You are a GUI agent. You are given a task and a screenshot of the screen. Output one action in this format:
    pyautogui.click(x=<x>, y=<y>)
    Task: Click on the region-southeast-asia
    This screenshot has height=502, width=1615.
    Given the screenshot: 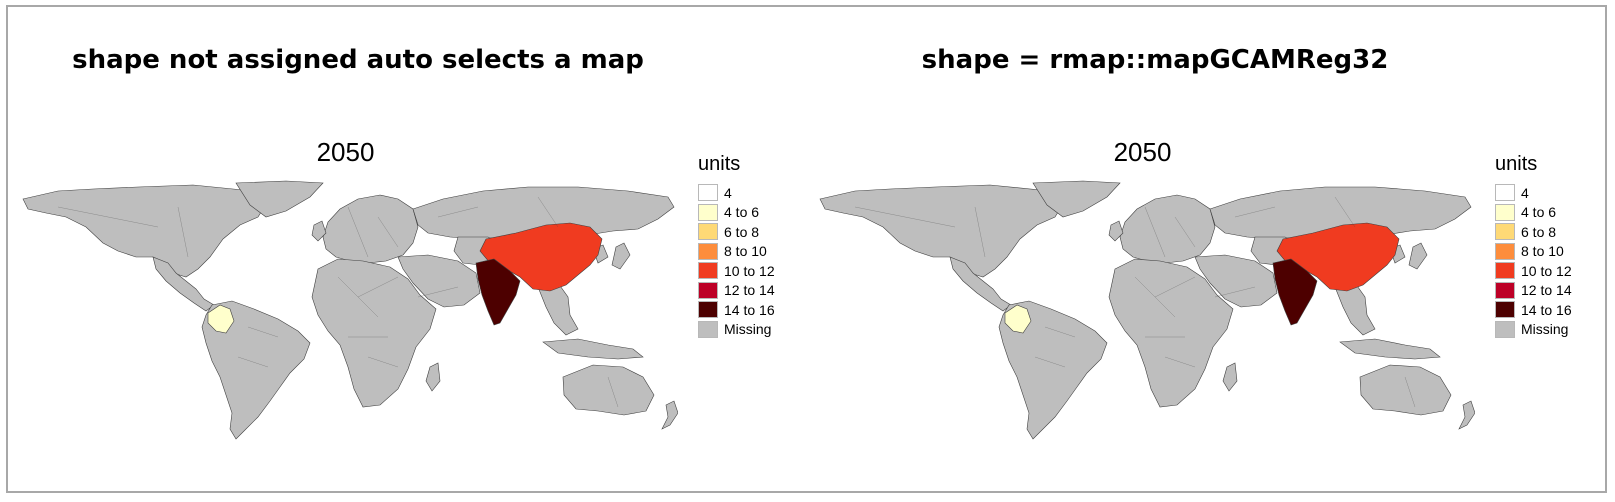 What is the action you would take?
    pyautogui.click(x=558, y=309)
    